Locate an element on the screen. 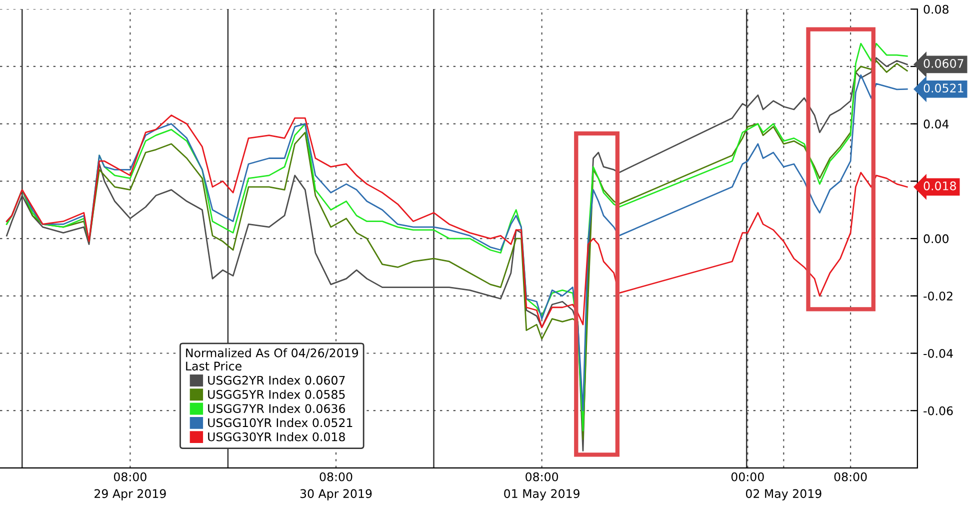 Image resolution: width=976 pixels, height=507 pixels. x-tick-label: 02 May 2019 is located at coordinates (784, 494).